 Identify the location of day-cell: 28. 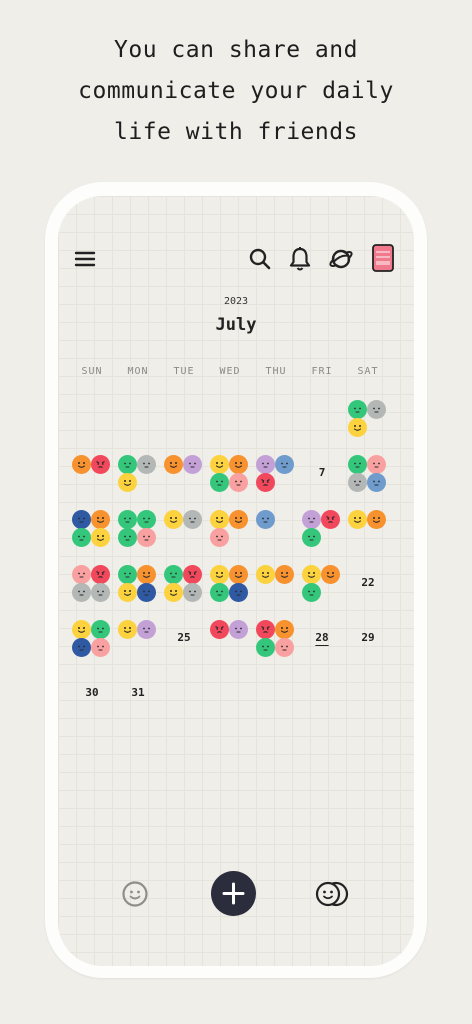
(322, 640).